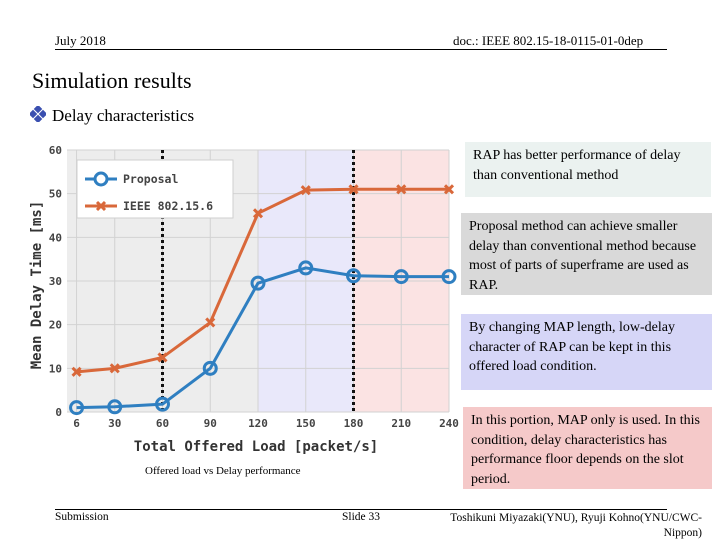 Image resolution: width=720 pixels, height=541 pixels. Describe the element at coordinates (55, 281) in the screenshot. I see `y-tick-label-30: 30` at that location.